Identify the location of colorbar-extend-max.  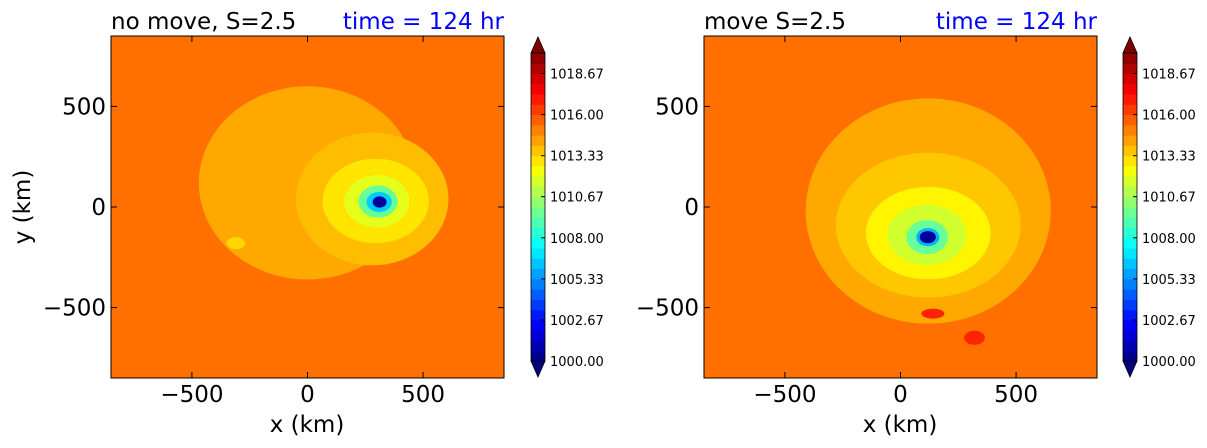
(538, 45).